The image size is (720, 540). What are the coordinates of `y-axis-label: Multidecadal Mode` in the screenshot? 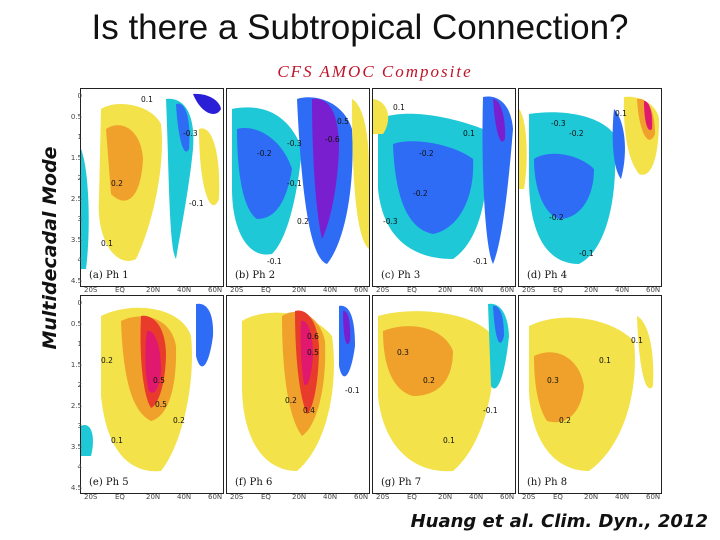 It's located at (50, 248).